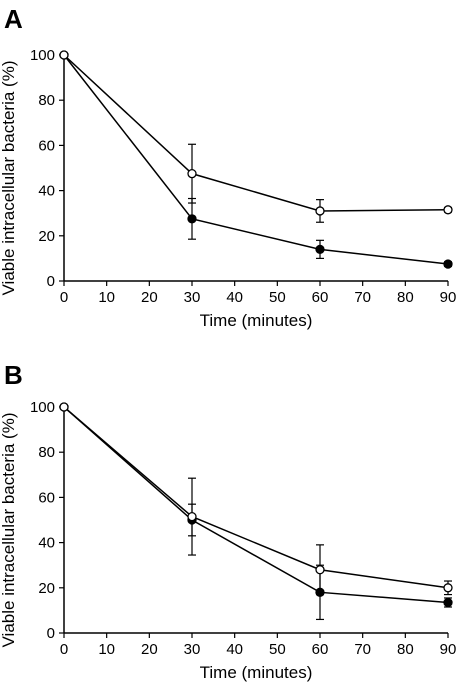 This screenshot has height=692, width=462. Describe the element at coordinates (13, 375) in the screenshot. I see `panel-letter: B` at that location.